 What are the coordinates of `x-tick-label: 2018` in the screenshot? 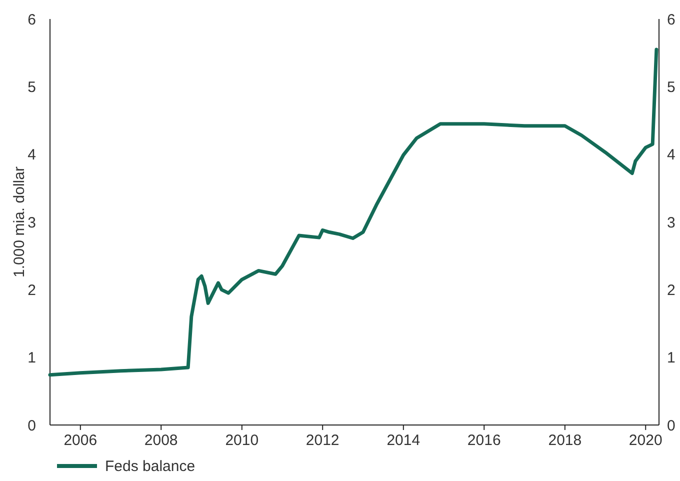 It's located at (565, 440).